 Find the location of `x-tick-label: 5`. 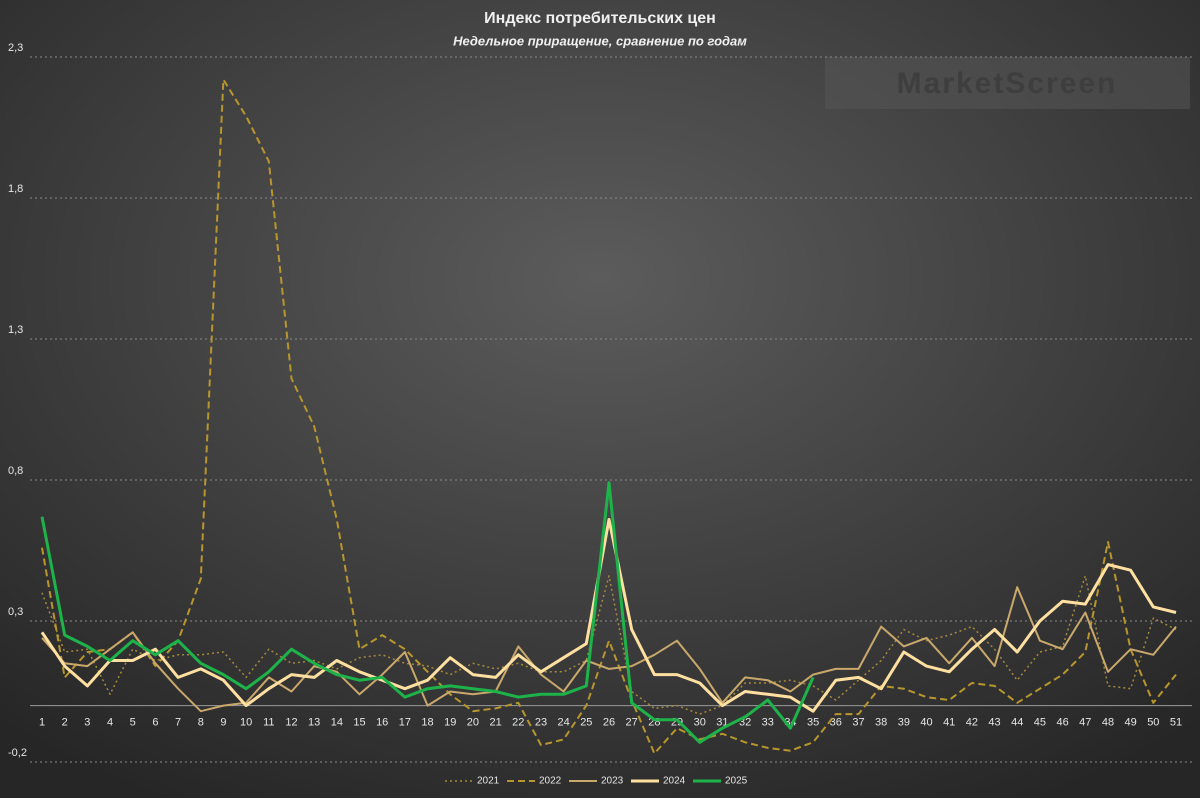

x-tick-label: 5 is located at coordinates (133, 723).